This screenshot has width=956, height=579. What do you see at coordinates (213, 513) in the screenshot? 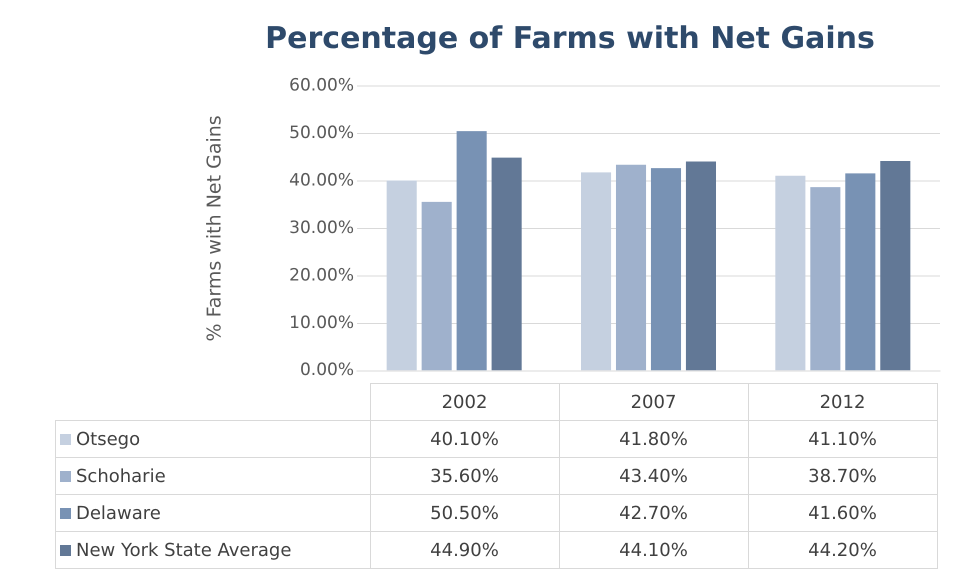
I see `legend-label: Delaware` at bounding box center [213, 513].